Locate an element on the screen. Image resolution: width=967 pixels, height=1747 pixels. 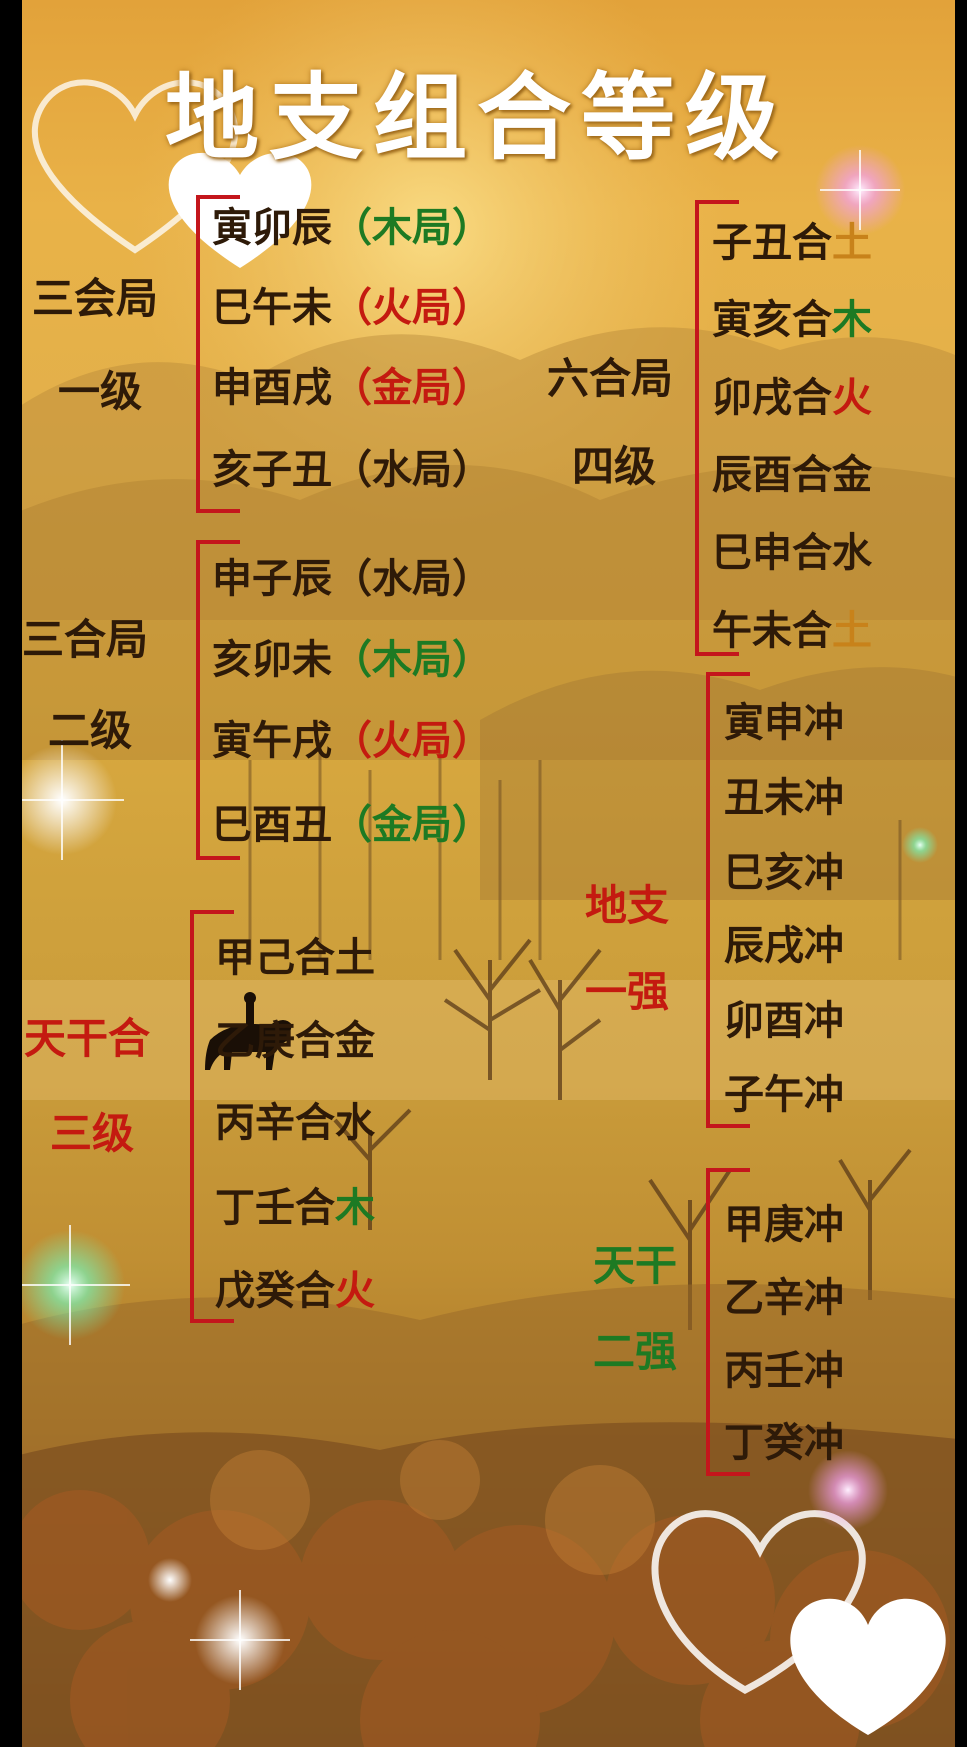
tiangan-he-item-2-pre: 乙庚合 is located at coordinates (275, 1041).